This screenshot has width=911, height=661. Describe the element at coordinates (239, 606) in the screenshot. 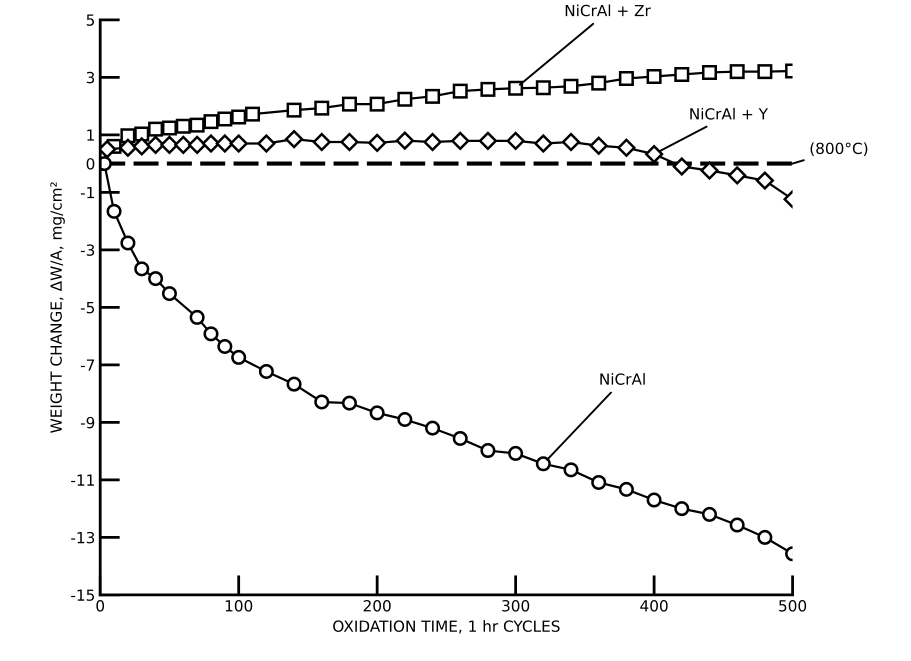

I see `x-tick-label: 100` at that location.